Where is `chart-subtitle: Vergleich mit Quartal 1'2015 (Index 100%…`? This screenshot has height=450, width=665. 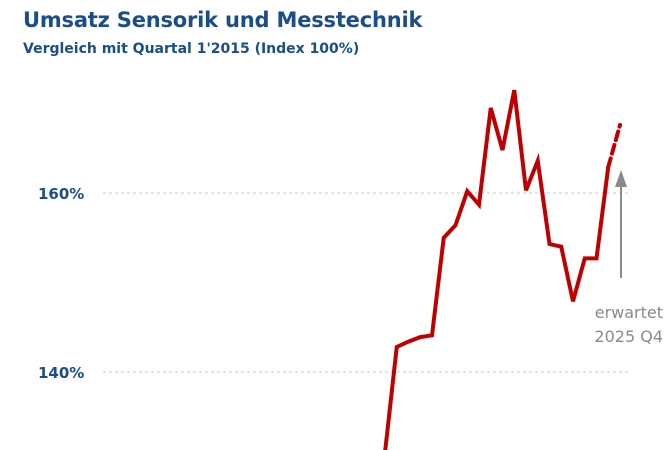
chart-subtitle: Vergleich mit Quartal 1'2015 (Index 100%… is located at coordinates (191, 49).